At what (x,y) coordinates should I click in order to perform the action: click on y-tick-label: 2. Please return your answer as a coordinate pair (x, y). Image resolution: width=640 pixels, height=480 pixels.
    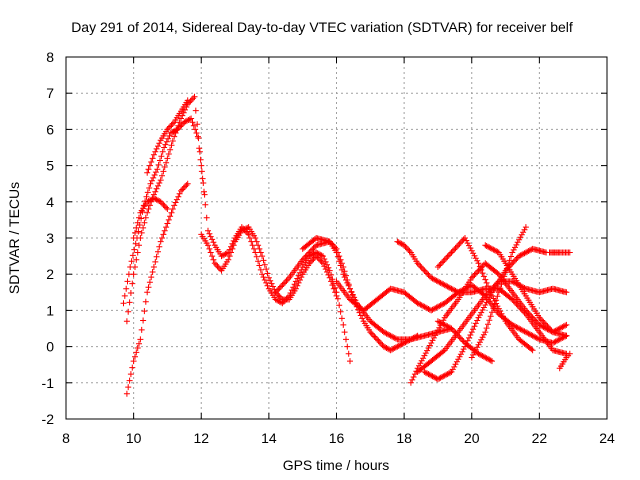
    Looking at the image, I should click on (50, 274).